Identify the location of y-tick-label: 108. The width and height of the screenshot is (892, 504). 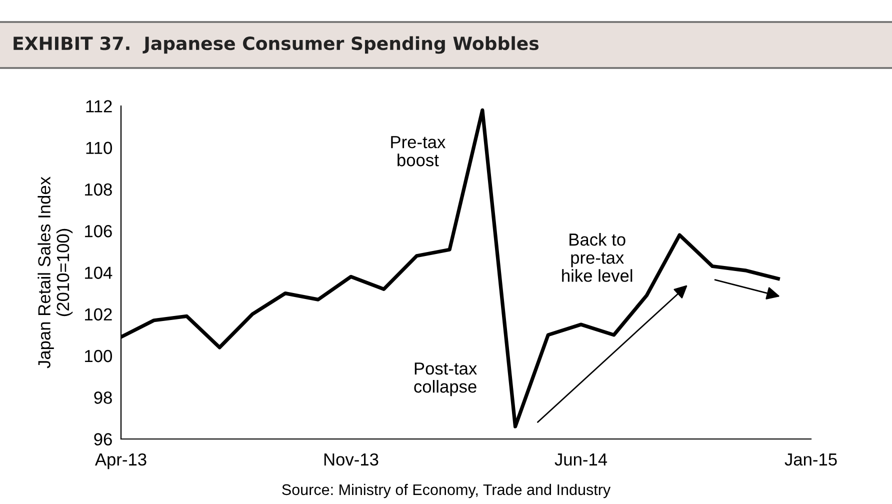
(98, 189).